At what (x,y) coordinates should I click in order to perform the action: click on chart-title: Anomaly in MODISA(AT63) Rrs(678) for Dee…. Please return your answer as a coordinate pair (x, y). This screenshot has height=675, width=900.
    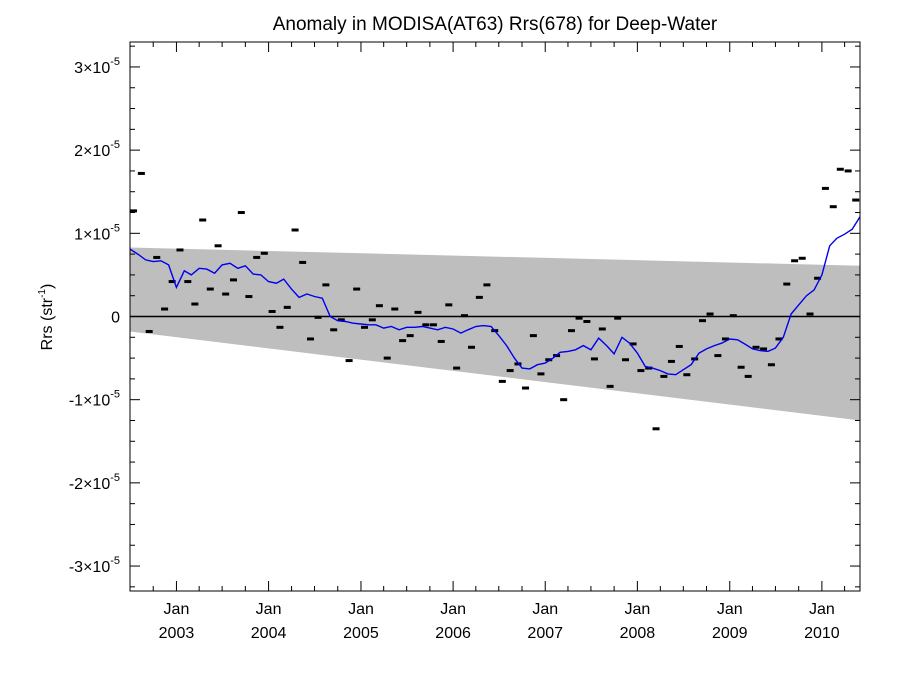
    Looking at the image, I should click on (495, 24).